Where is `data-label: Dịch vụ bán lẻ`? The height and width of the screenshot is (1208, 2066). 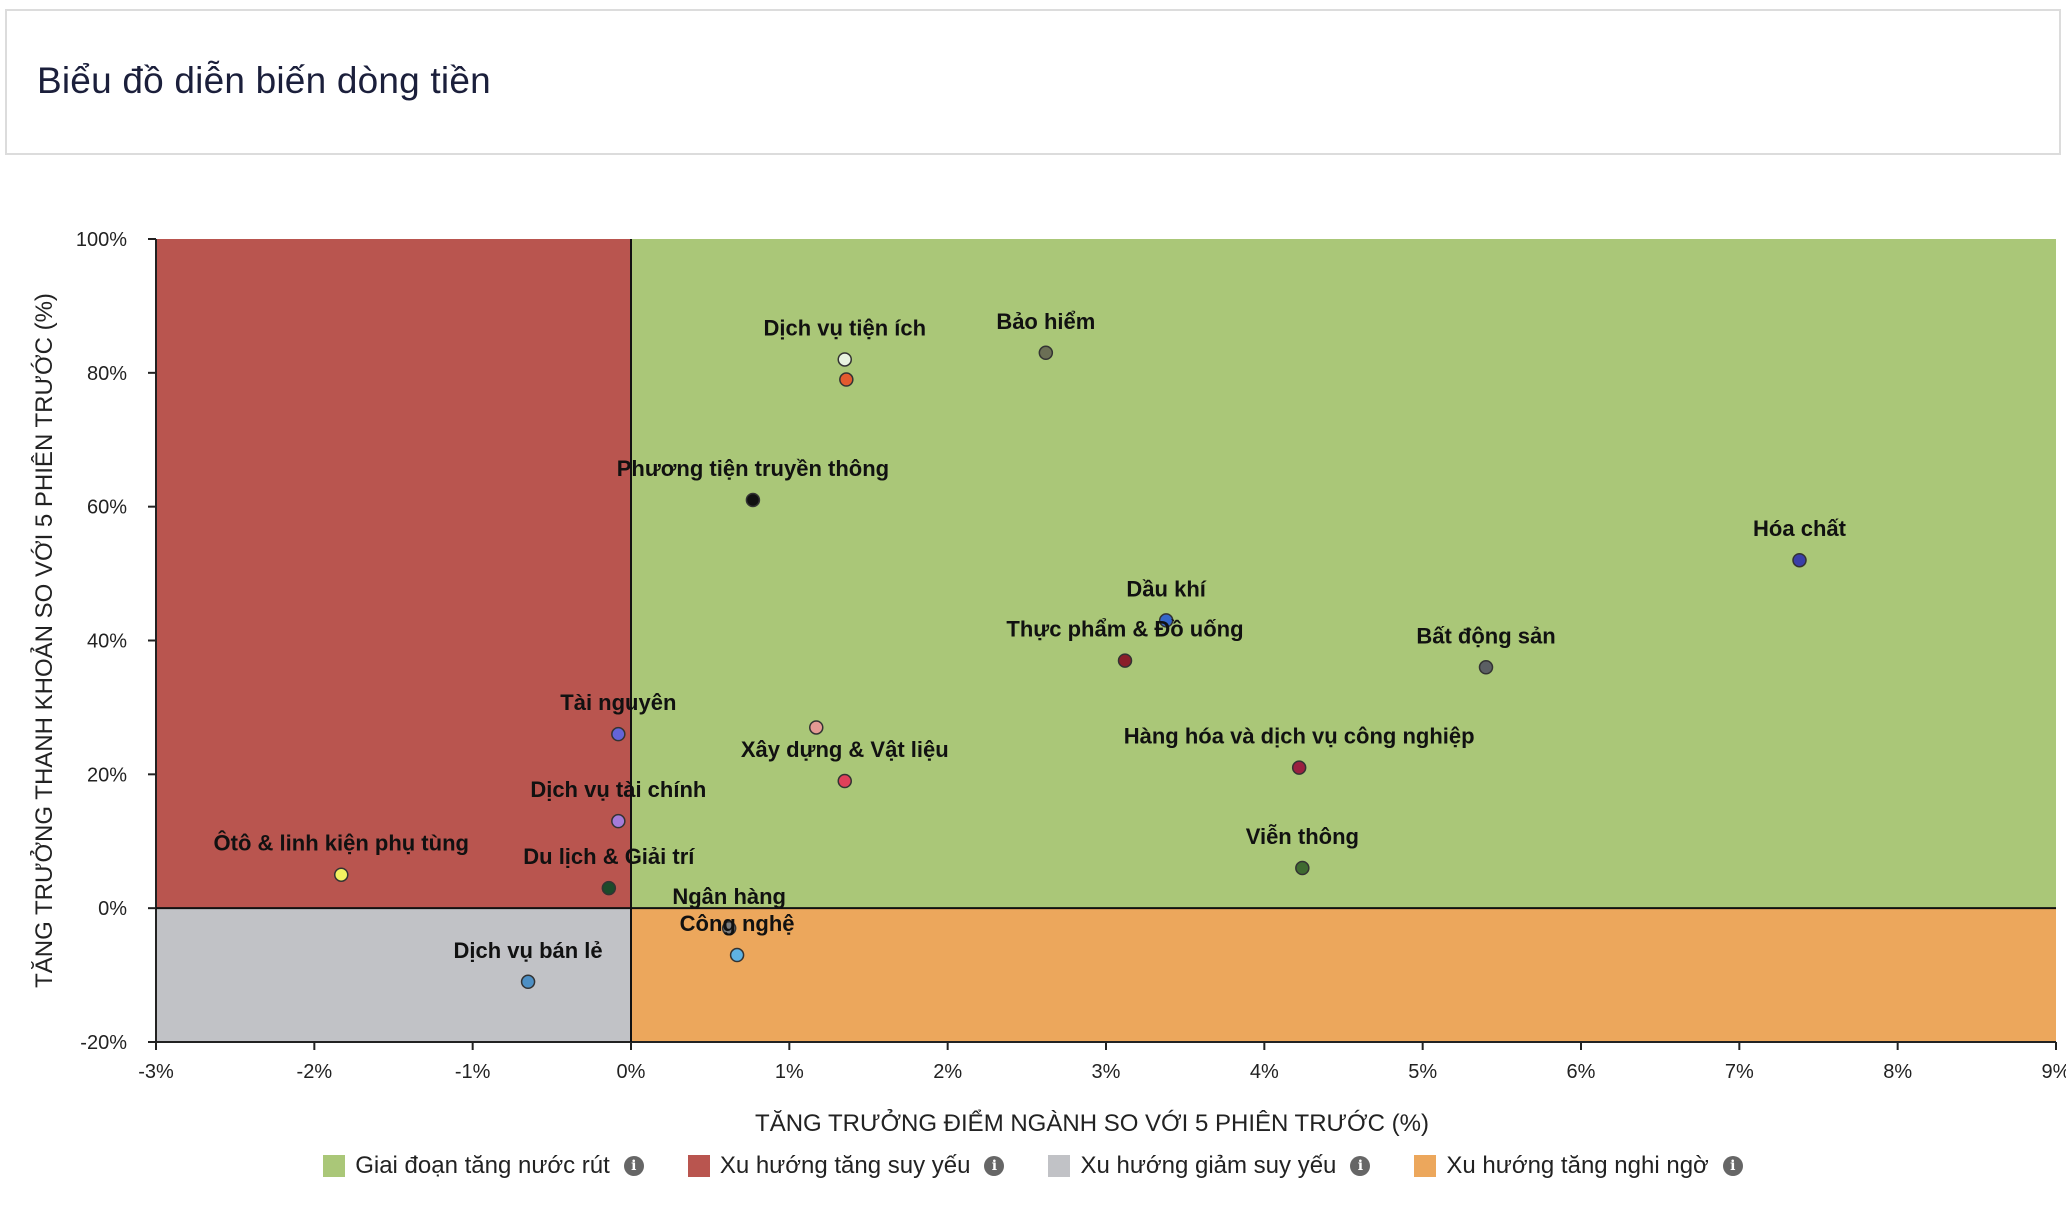
data-label: Dịch vụ bán lẻ is located at coordinates (528, 950).